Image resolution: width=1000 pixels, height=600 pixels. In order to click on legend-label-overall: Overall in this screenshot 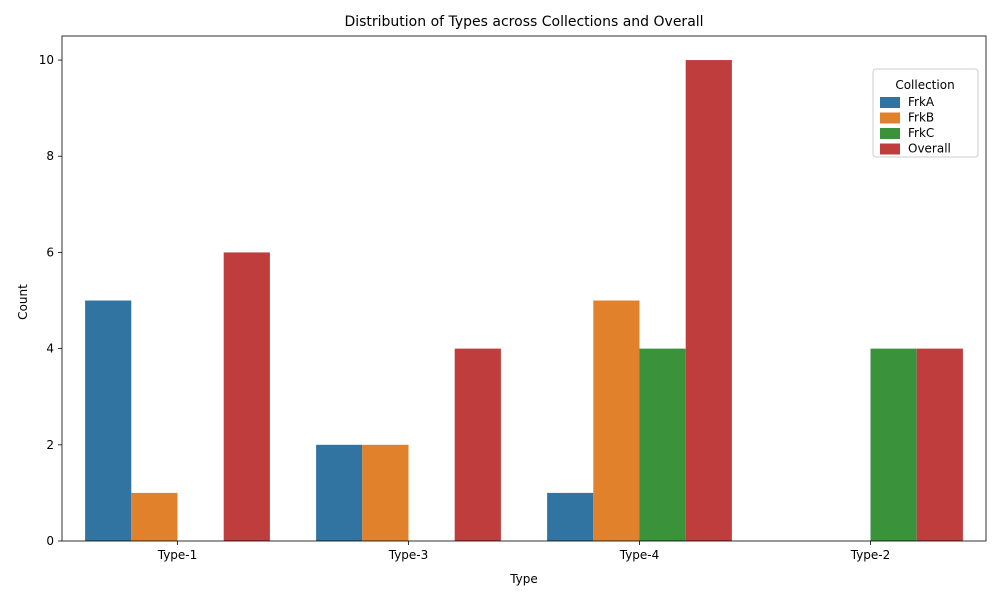, I will do `click(929, 149)`.